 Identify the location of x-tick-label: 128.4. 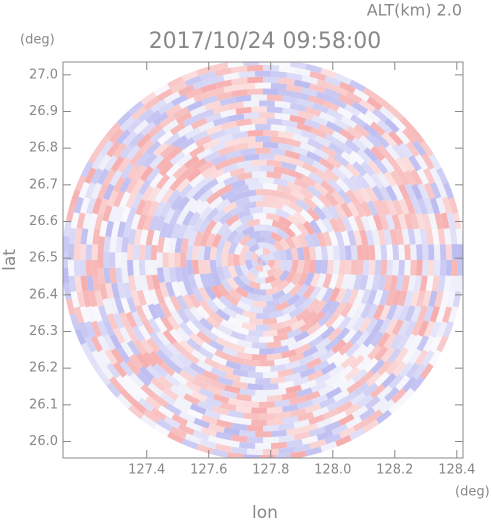
(456, 470).